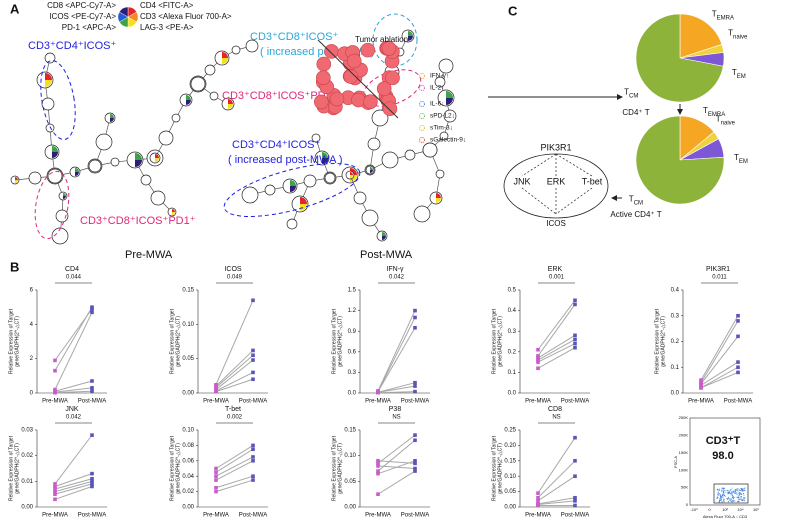 This screenshot has height=525, width=787. What do you see at coordinates (738, 34) in the screenshot?
I see `pie-label: Tnaive` at bounding box center [738, 34].